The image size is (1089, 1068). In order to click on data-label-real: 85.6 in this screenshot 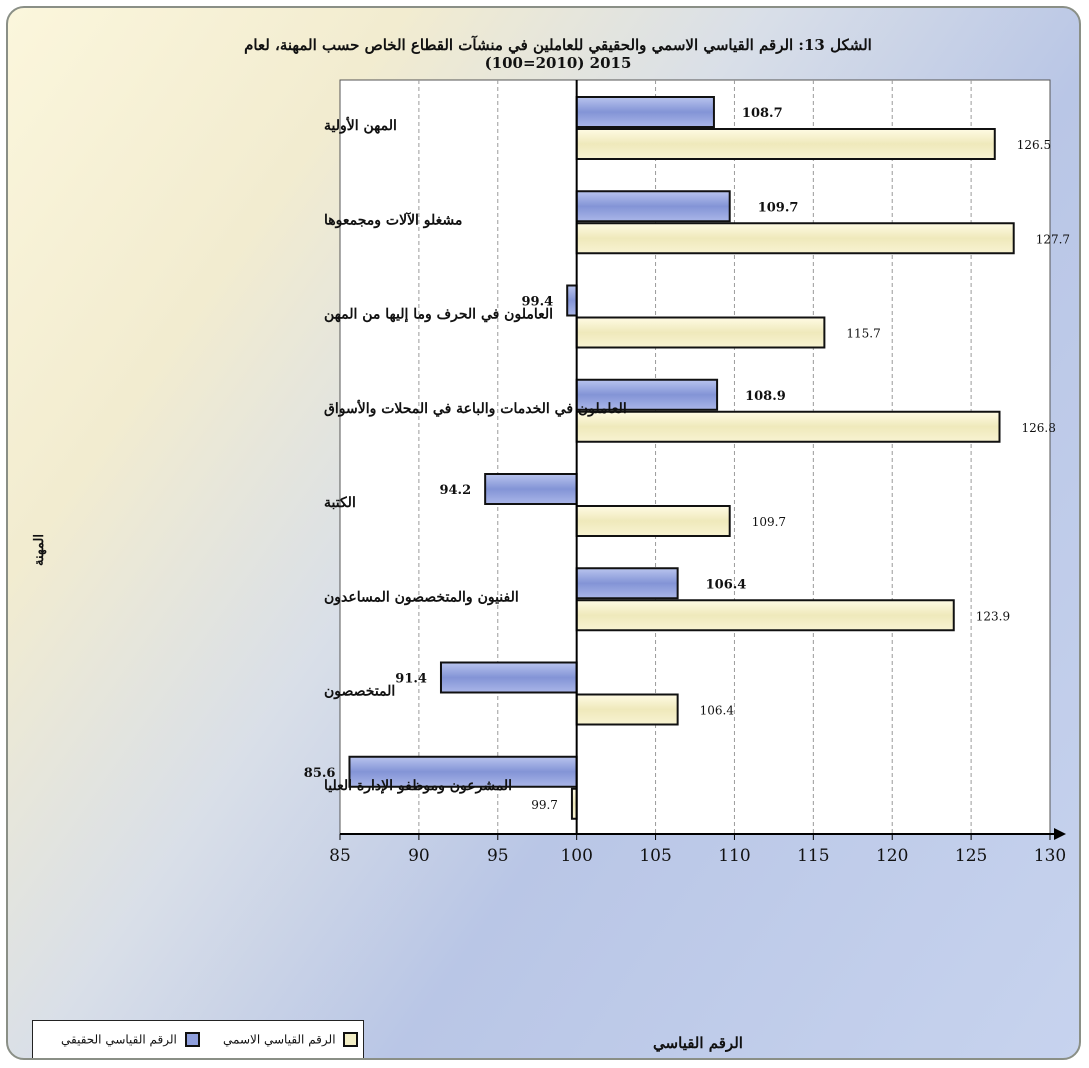, I will do `click(320, 773)`.